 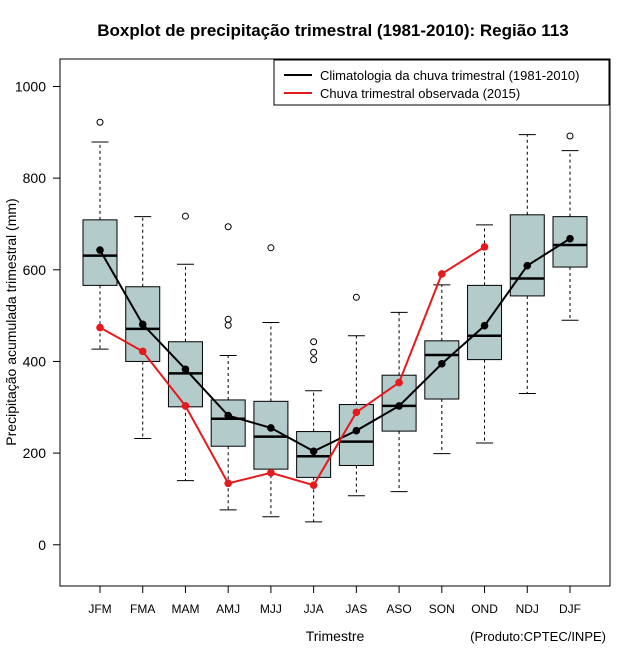 I want to click on x-tick-label-jas: JAS, so click(x=356, y=609).